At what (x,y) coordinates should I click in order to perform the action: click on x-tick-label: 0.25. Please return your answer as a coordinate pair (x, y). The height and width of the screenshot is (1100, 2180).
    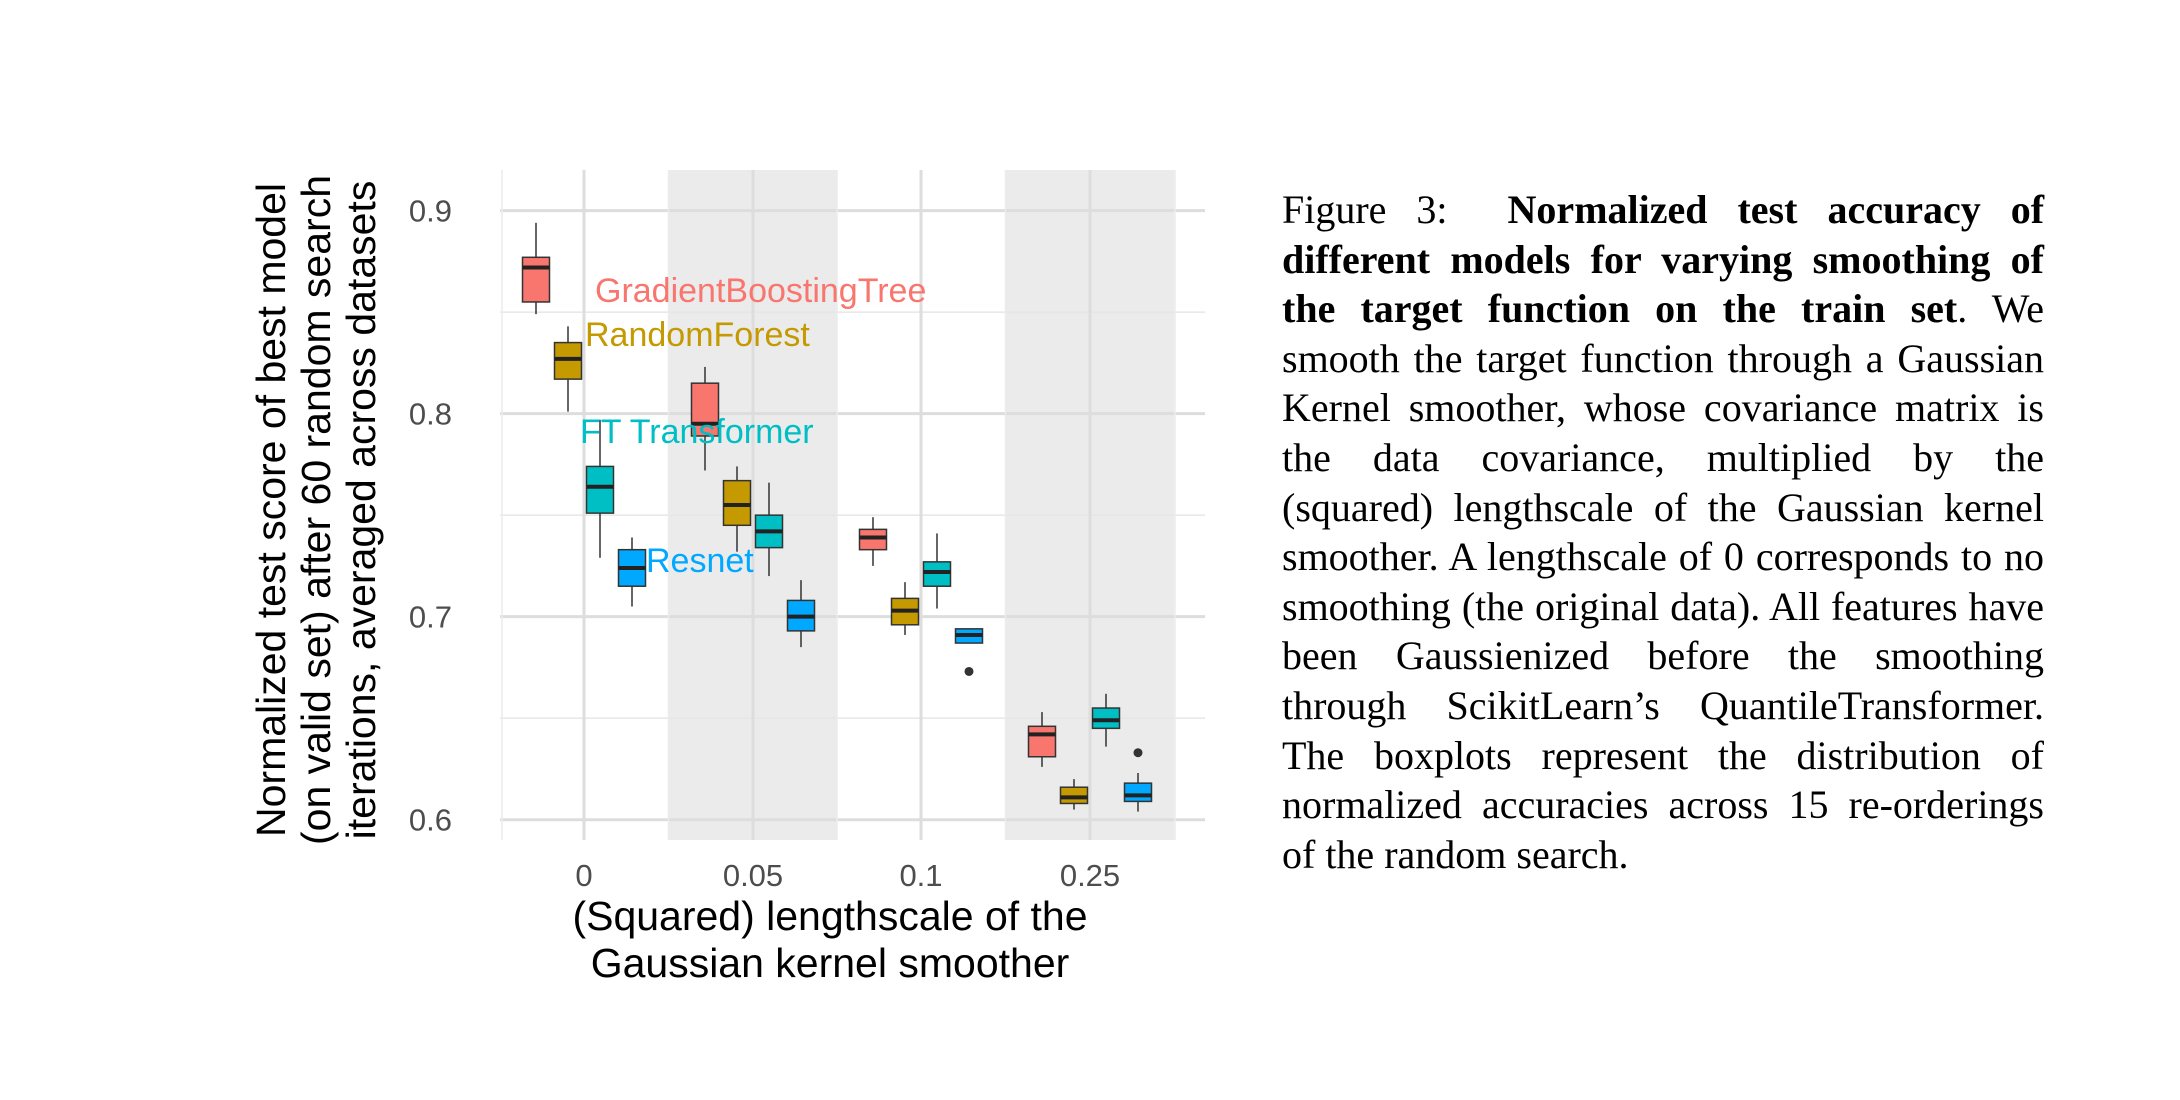
    Looking at the image, I should click on (1090, 875).